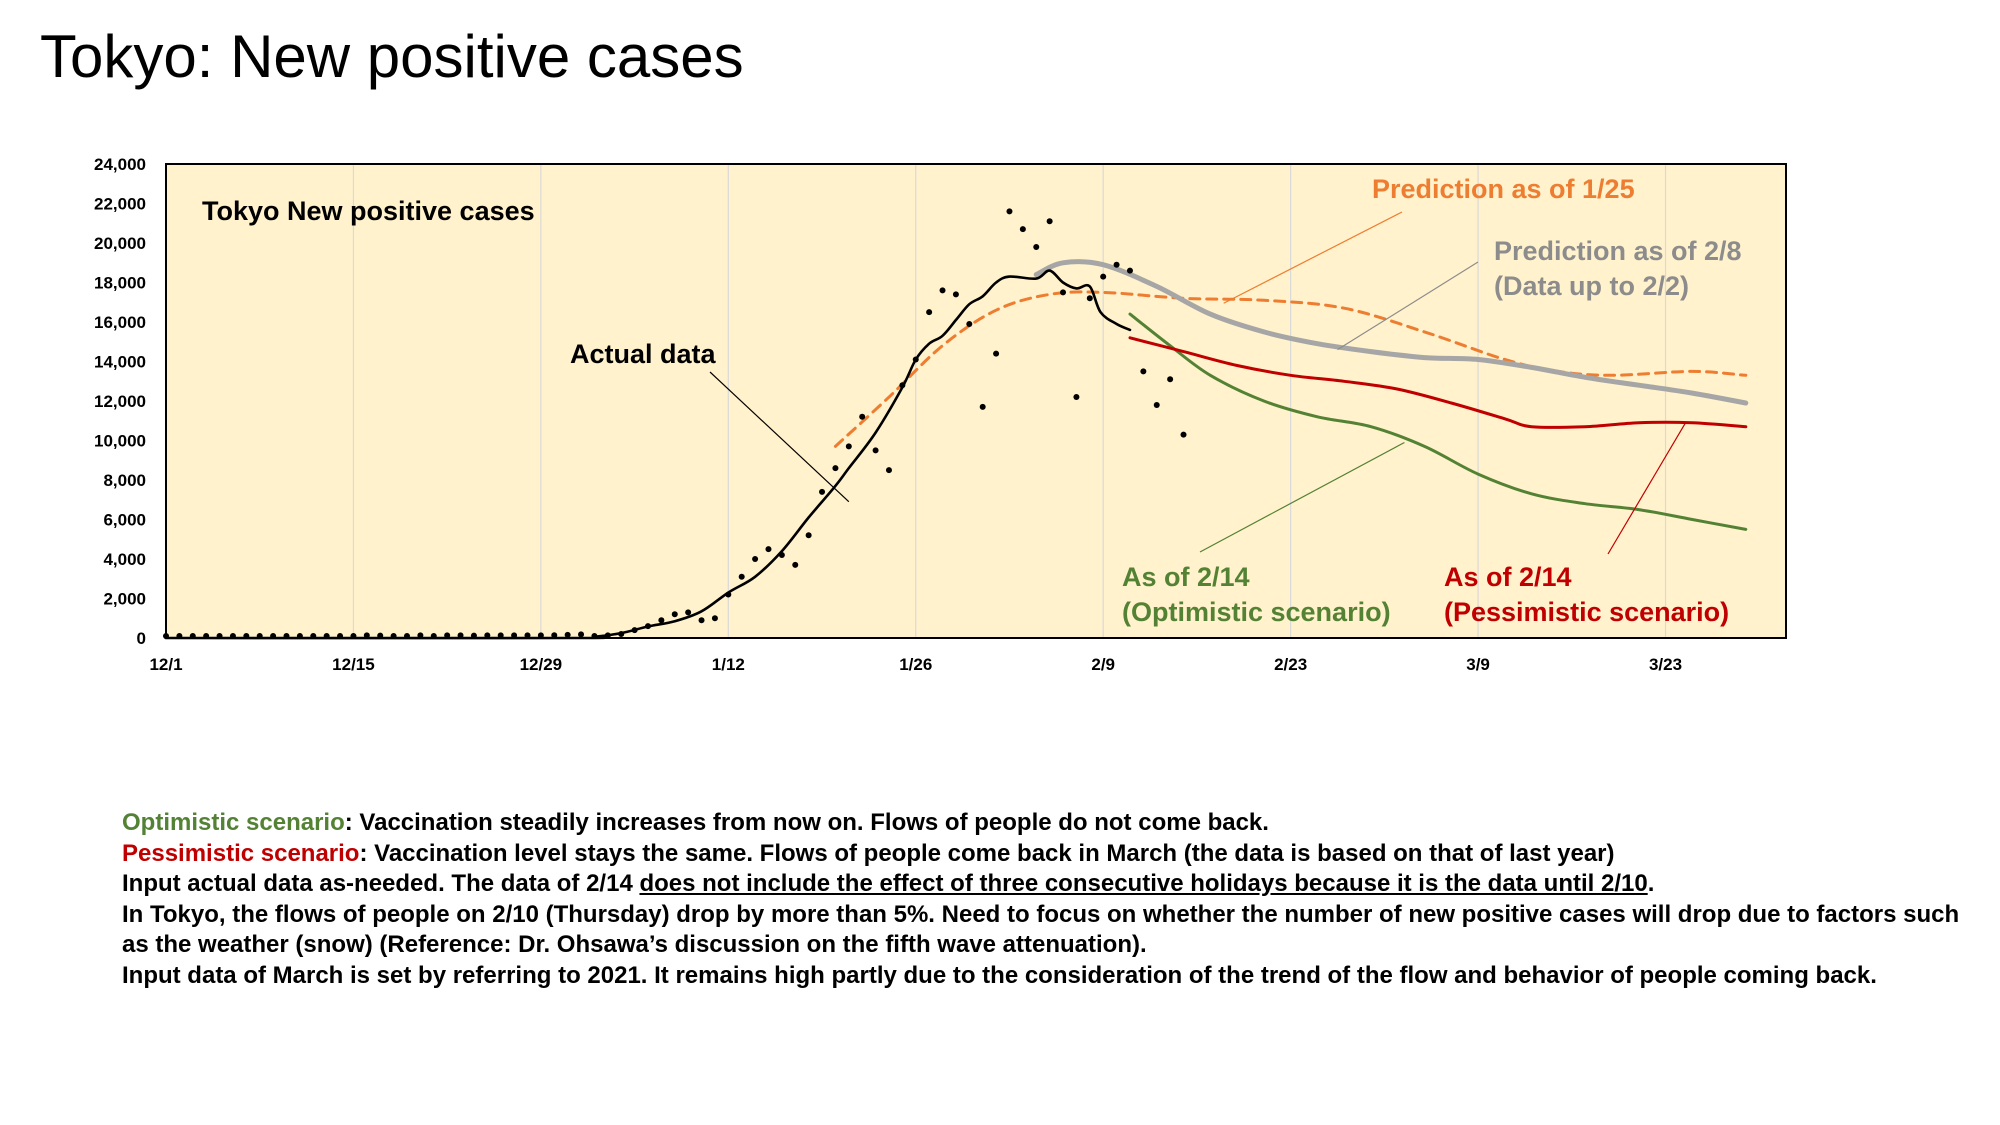 The image size is (2000, 1125). Describe the element at coordinates (728, 664) in the screenshot. I see `x-tick-label: 1/12` at that location.